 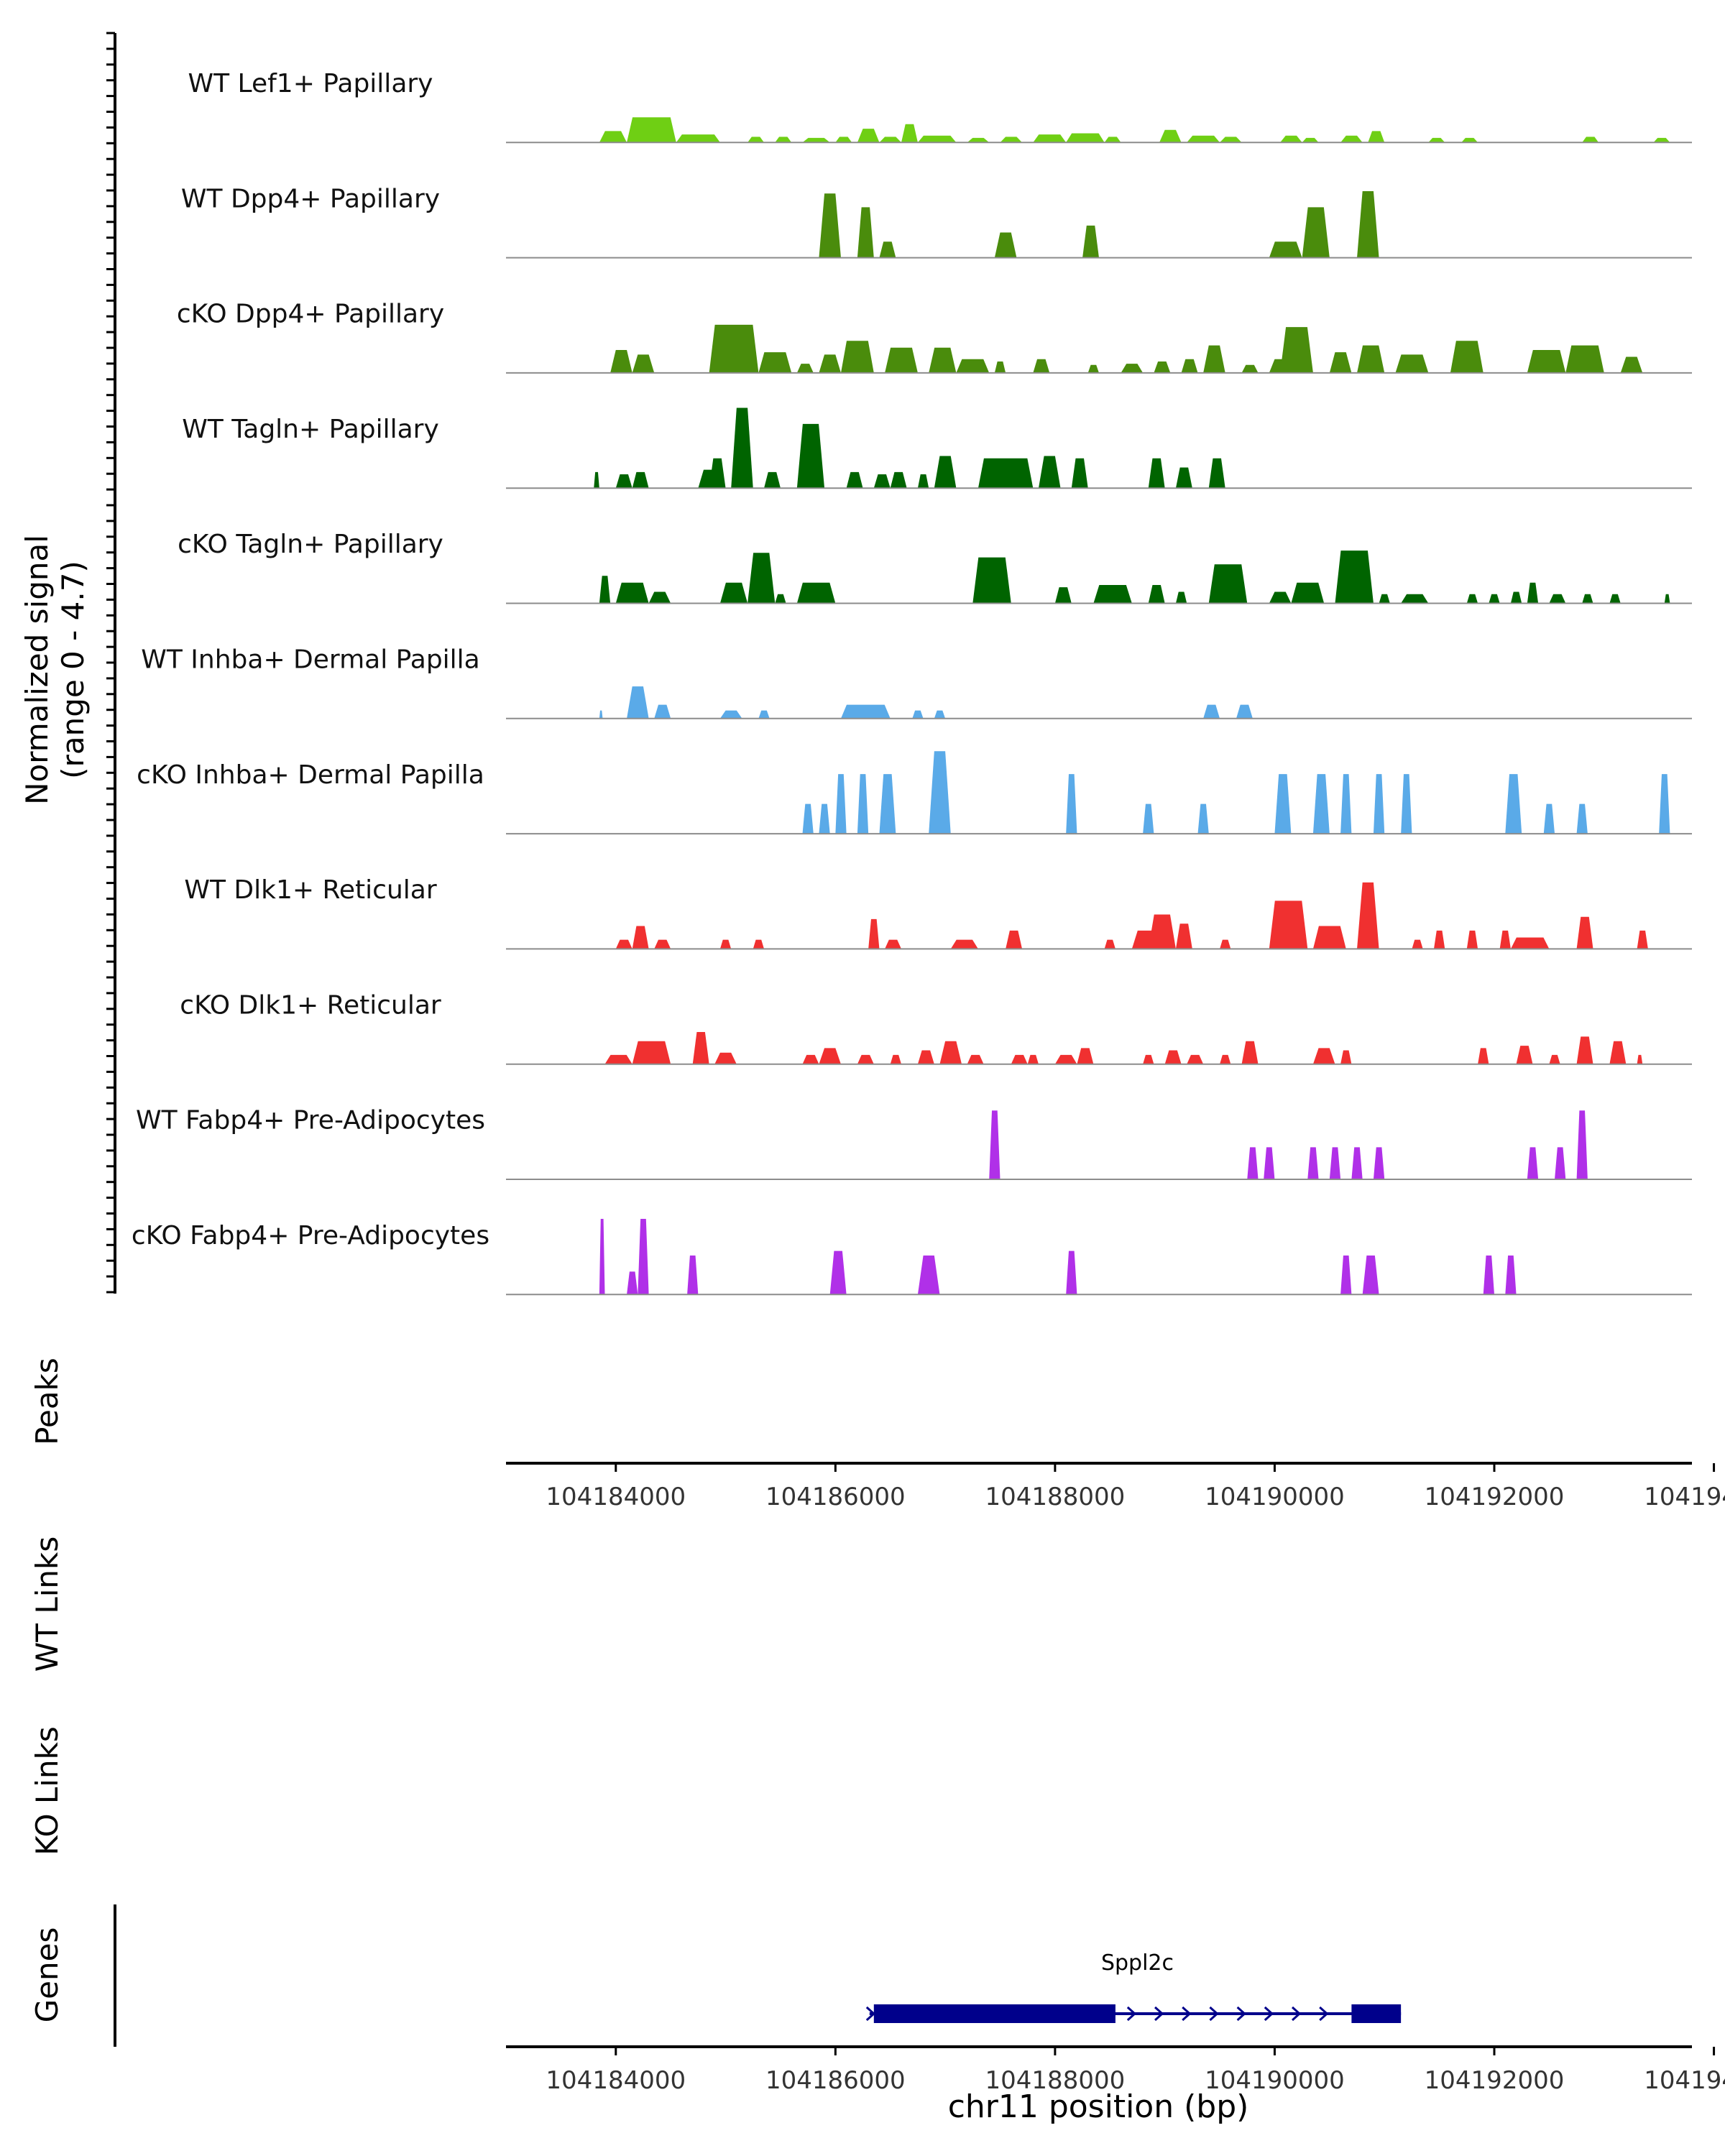 I want to click on track-label: WT Fabp4+ Pre-Adipocytes, so click(x=310, y=1120).